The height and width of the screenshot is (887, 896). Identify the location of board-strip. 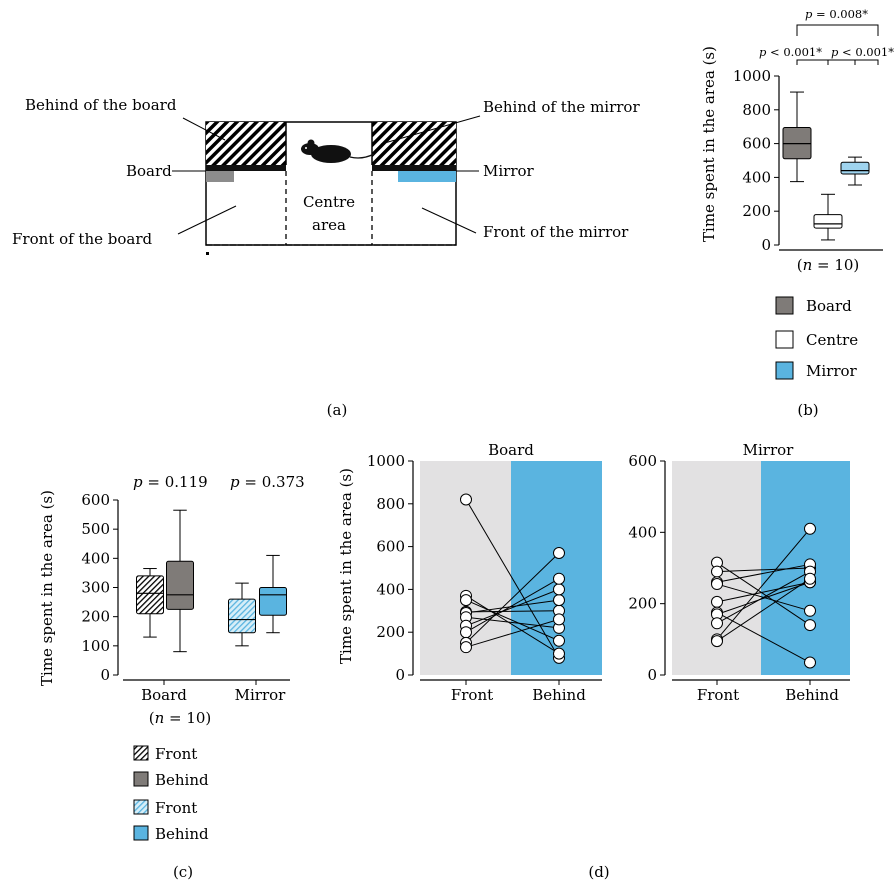
(220, 176).